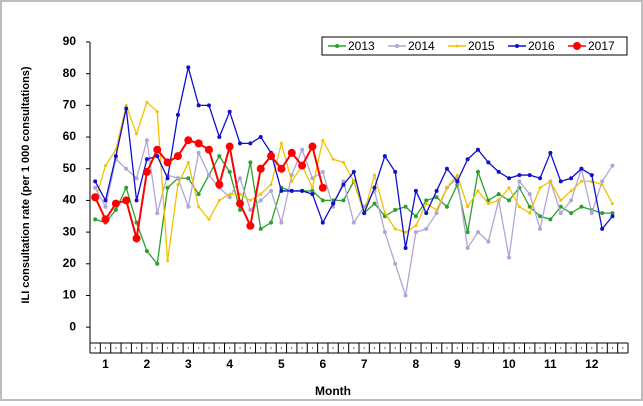  I want to click on y-tick-label: 70, so click(70, 105).